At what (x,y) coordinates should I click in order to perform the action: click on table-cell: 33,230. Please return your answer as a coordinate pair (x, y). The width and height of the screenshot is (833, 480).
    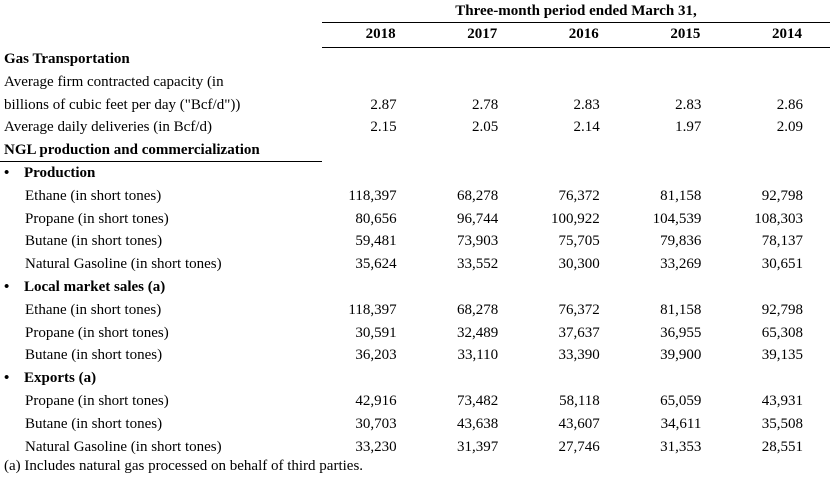
    Looking at the image, I should click on (376, 446).